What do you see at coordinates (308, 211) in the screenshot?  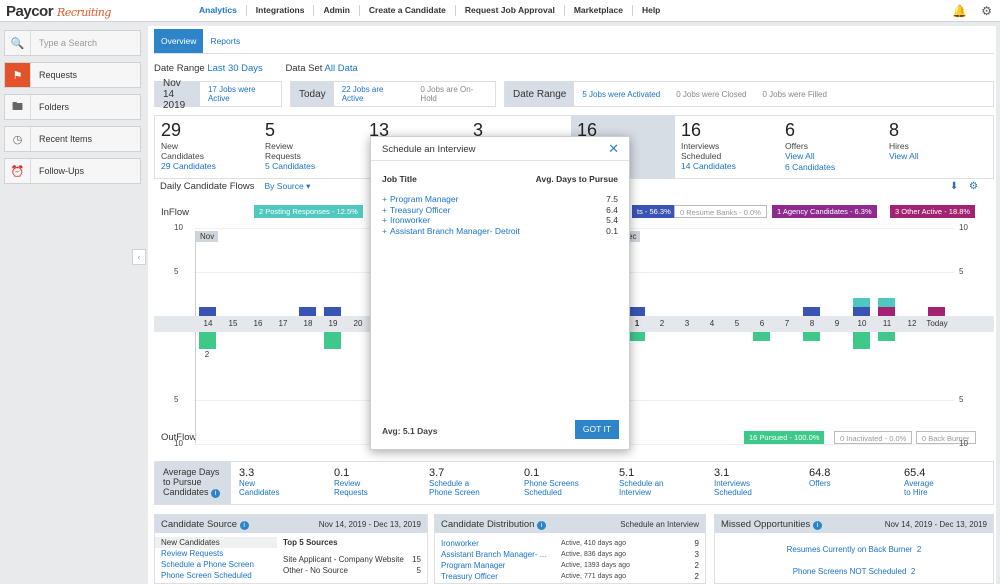 I see `inflow-source-badge: 2 Posting Responses - 12.5%` at bounding box center [308, 211].